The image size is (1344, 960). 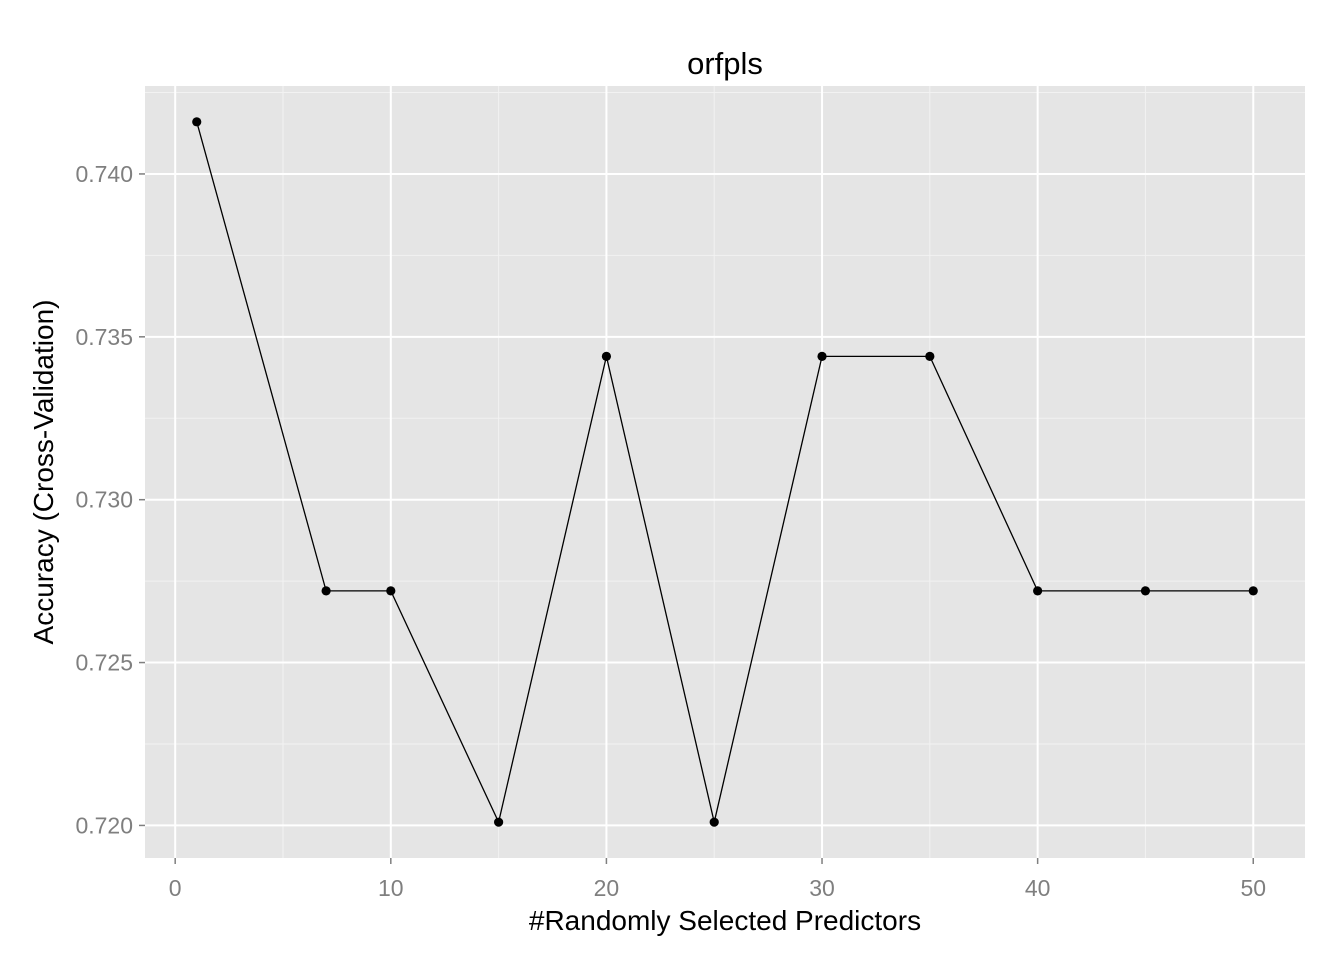 I want to click on y-tick-label: 0.720, so click(x=104, y=825).